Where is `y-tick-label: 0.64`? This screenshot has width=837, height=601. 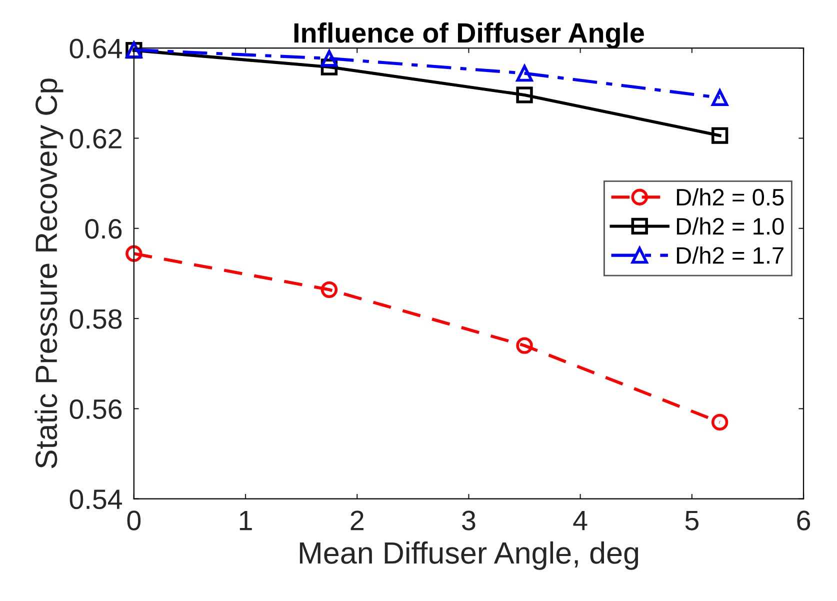
y-tick-label: 0.64 is located at coordinates (96, 48).